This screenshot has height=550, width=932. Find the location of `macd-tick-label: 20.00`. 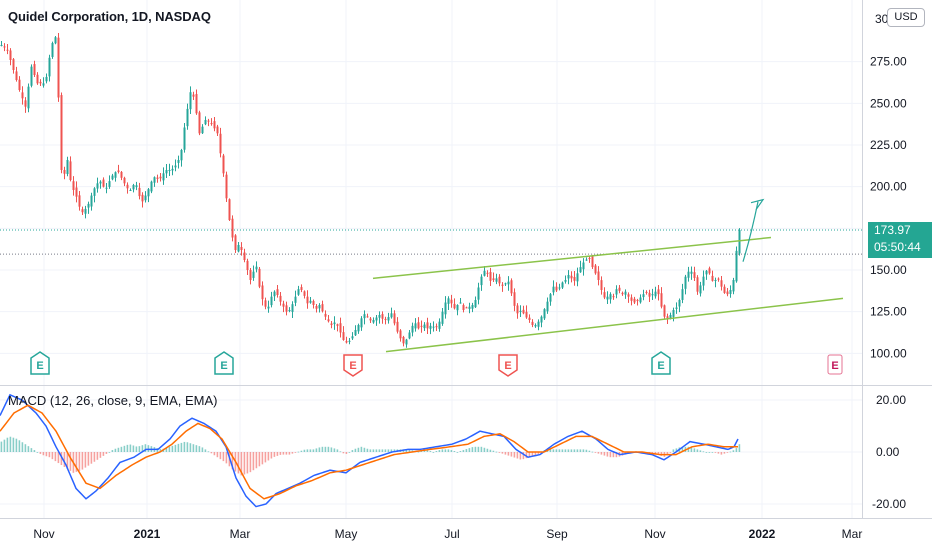

macd-tick-label: 20.00 is located at coordinates (891, 400).